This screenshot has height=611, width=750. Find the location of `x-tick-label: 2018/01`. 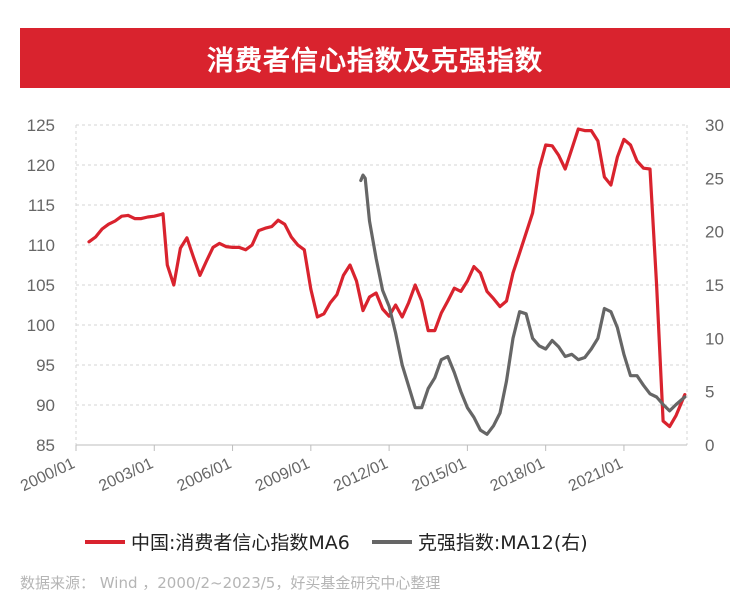

x-tick-label: 2018/01 is located at coordinates (518, 475).